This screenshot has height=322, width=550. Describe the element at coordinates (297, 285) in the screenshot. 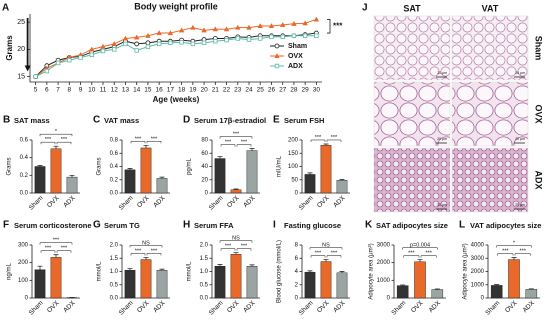

I see `y-tick-label: 2` at that location.